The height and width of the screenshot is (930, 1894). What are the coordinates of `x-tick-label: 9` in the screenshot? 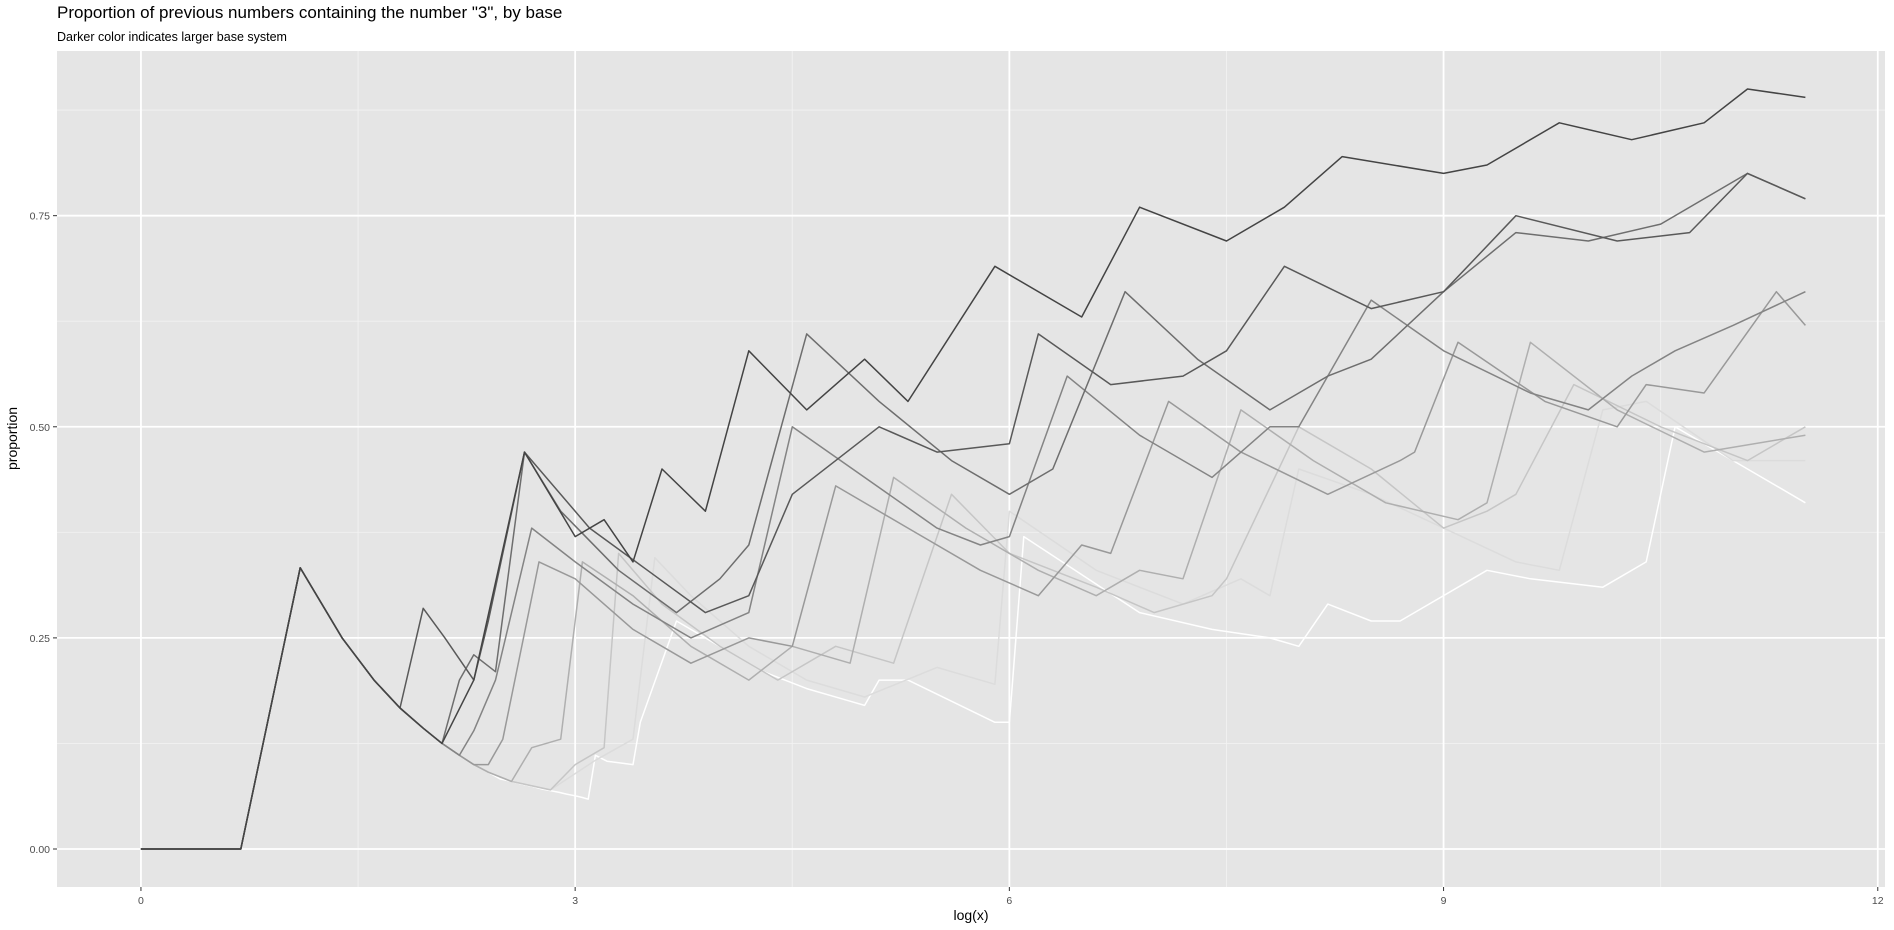 It's located at (1444, 901).